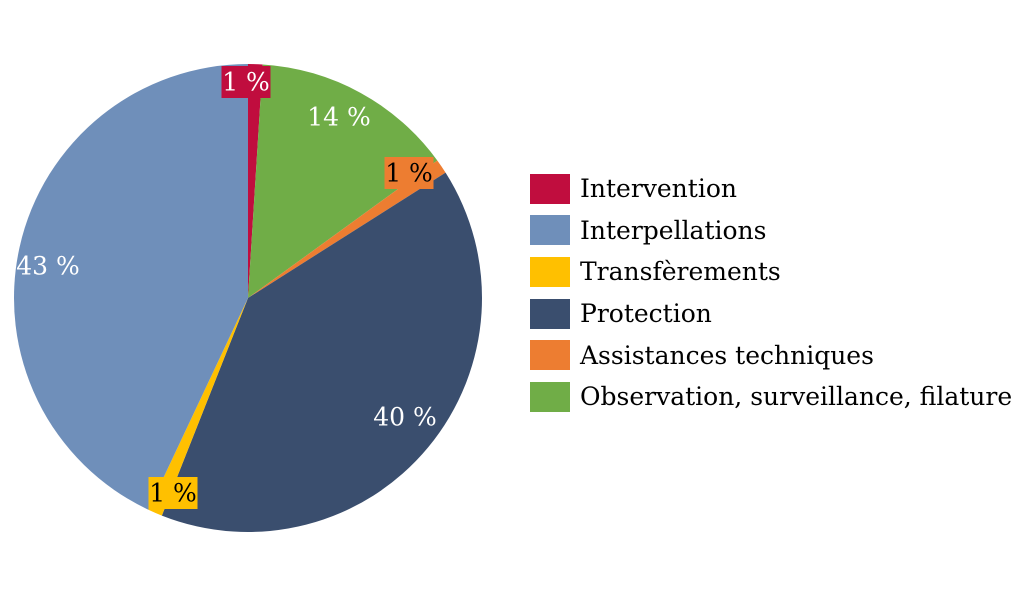 This screenshot has height=596, width=1035. What do you see at coordinates (727, 355) in the screenshot?
I see `legend-label: Assistances techniques` at bounding box center [727, 355].